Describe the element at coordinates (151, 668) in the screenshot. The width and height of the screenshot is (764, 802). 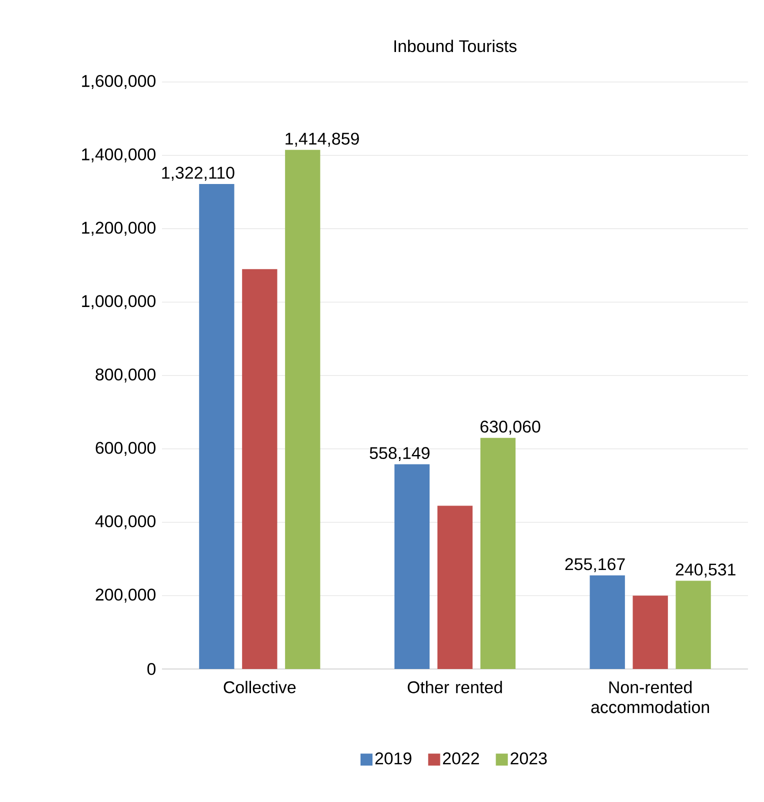
I see `y-tick-label: 0` at that location.